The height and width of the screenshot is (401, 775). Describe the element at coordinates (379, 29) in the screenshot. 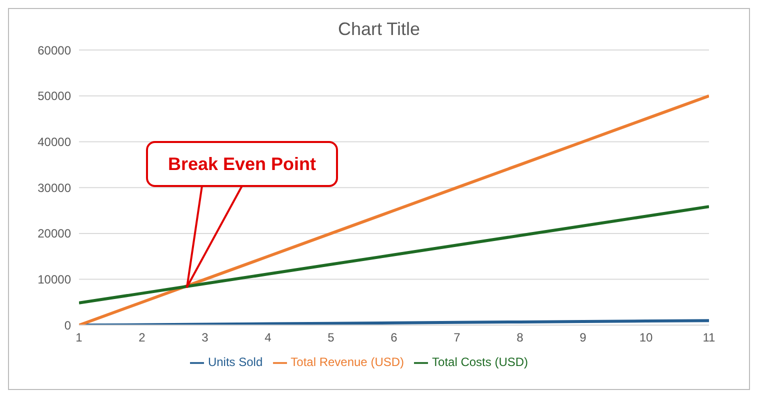

I see `chart-title: Chart Title` at that location.